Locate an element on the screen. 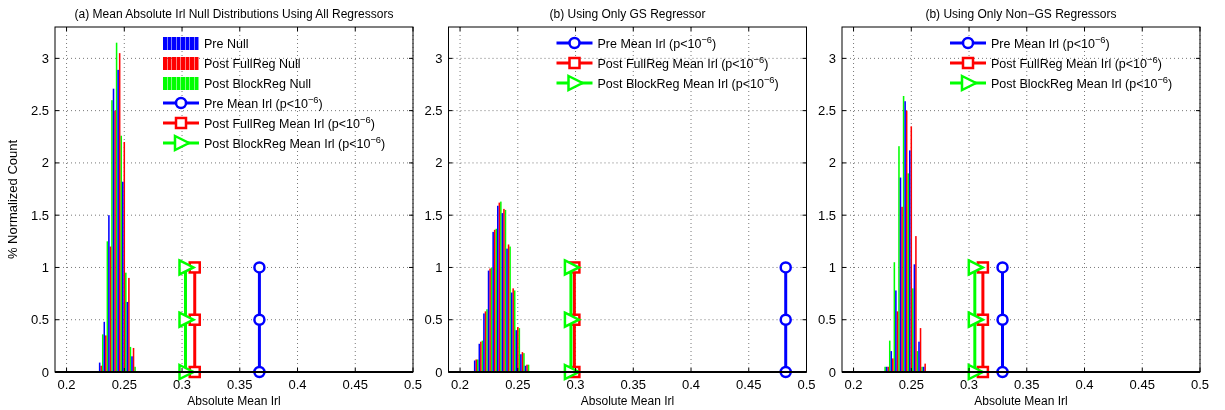  chart-title: (b) Using Only Non−GS Regressors is located at coordinates (1021, 14).